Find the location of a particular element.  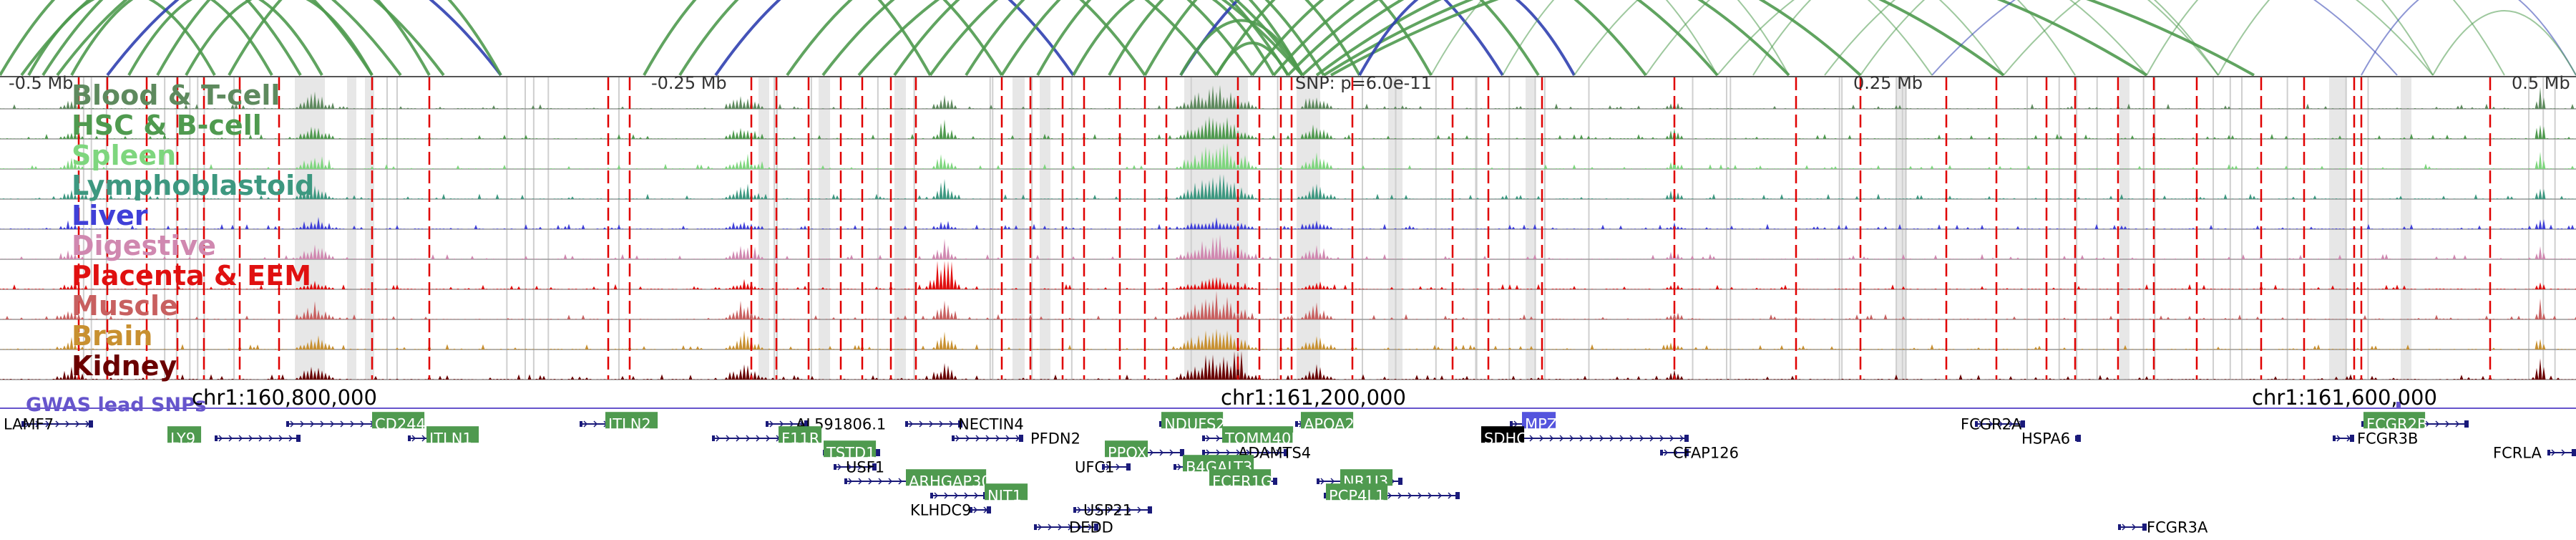

gene-label: NDUFS2 is located at coordinates (1195, 424).